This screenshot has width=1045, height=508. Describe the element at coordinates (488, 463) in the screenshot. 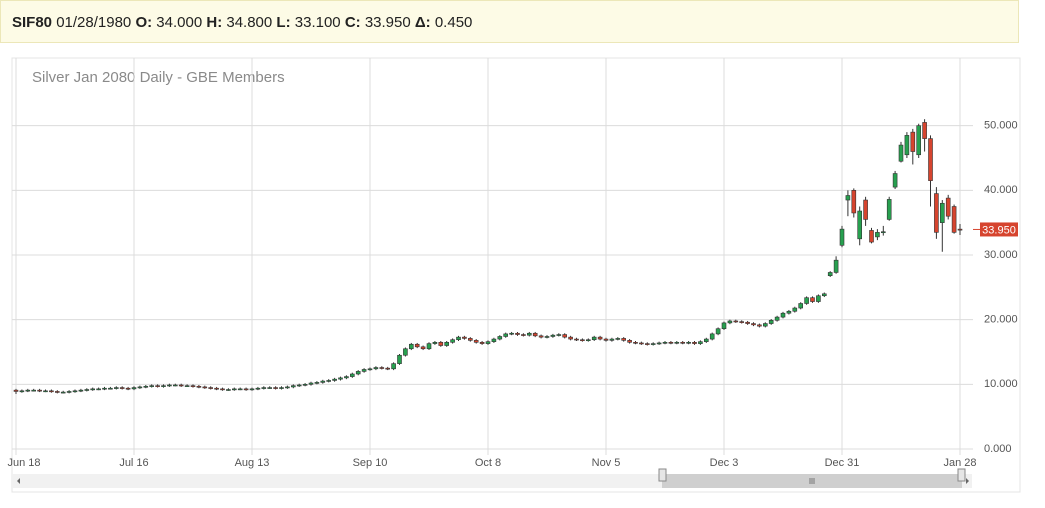

I see `x-tick-label: Oct 8` at that location.